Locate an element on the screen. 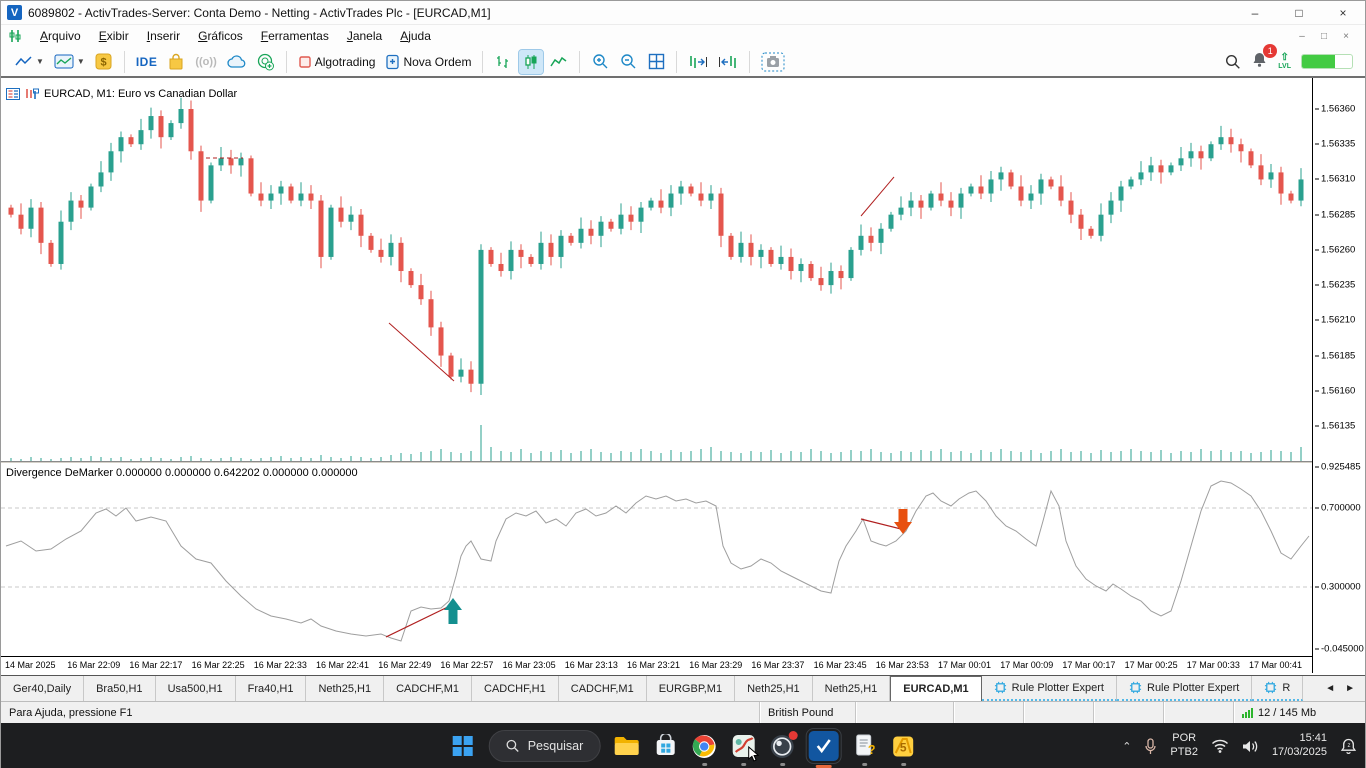  auto-scroll-button is located at coordinates (728, 62).